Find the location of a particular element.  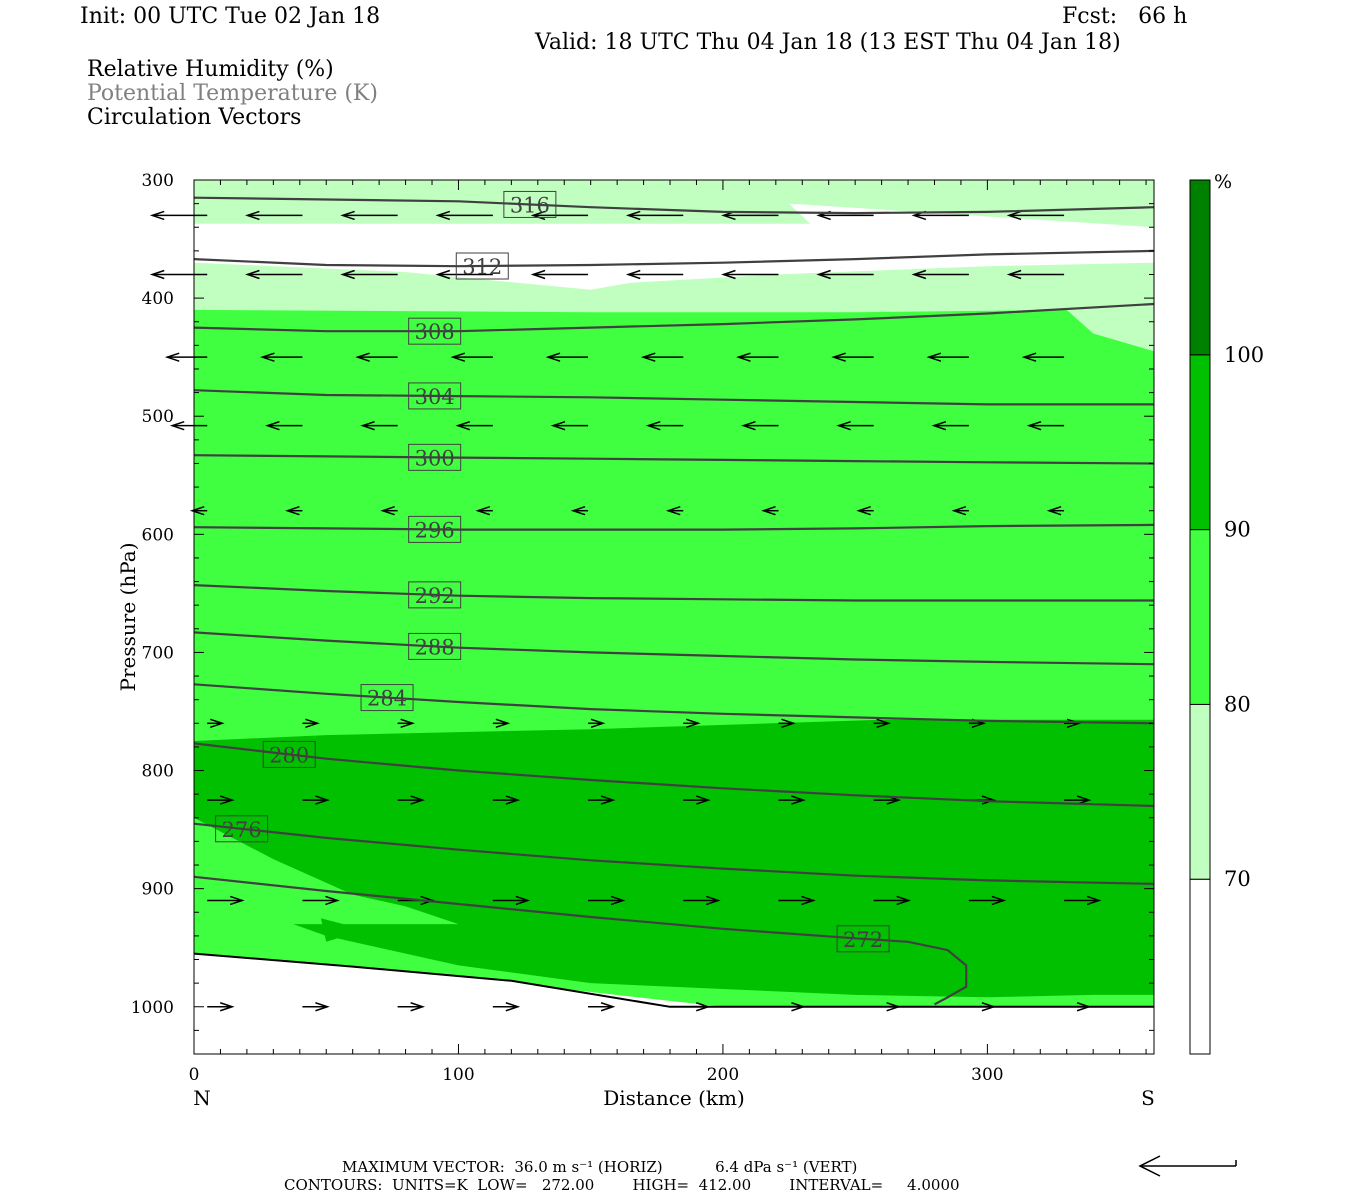

theta-label-312: 312 is located at coordinates (482, 267).